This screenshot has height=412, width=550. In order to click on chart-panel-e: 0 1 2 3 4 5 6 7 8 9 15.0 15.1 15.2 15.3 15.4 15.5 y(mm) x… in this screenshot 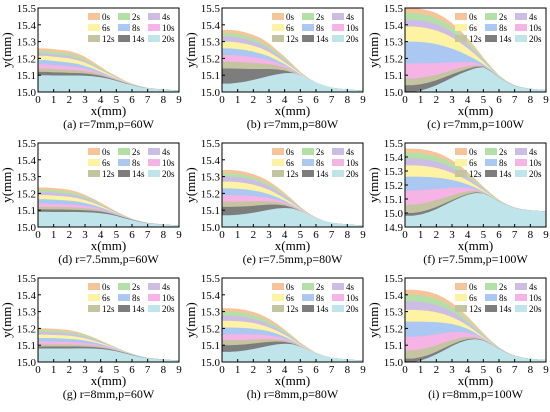, I will do `click(274, 202)`.